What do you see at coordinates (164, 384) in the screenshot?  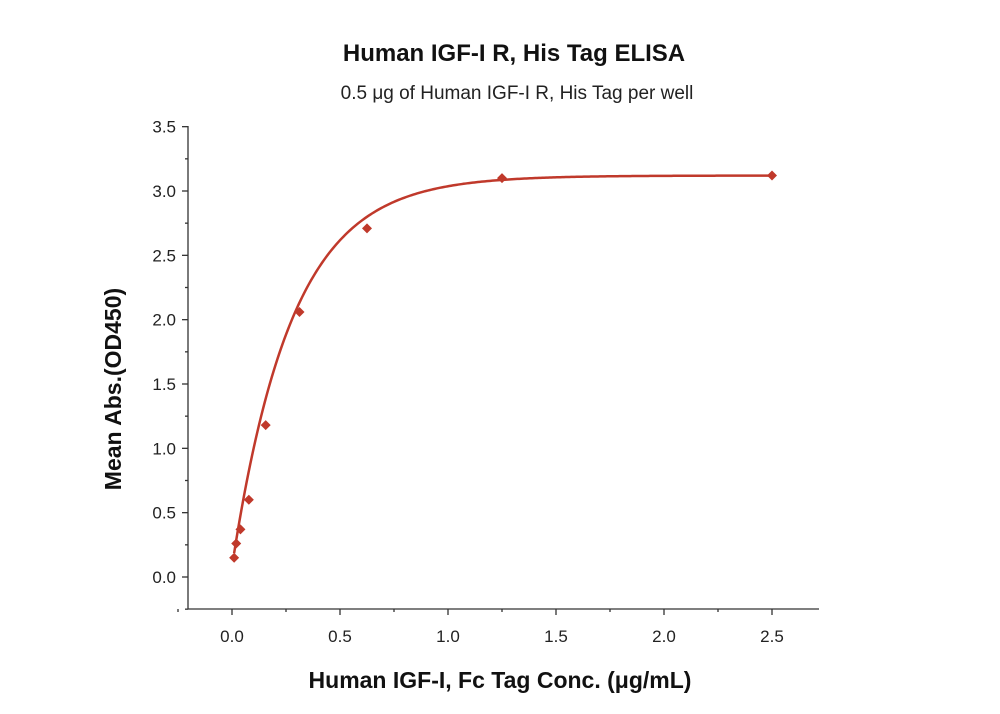 I see `y-tick-label: 1.5` at bounding box center [164, 384].